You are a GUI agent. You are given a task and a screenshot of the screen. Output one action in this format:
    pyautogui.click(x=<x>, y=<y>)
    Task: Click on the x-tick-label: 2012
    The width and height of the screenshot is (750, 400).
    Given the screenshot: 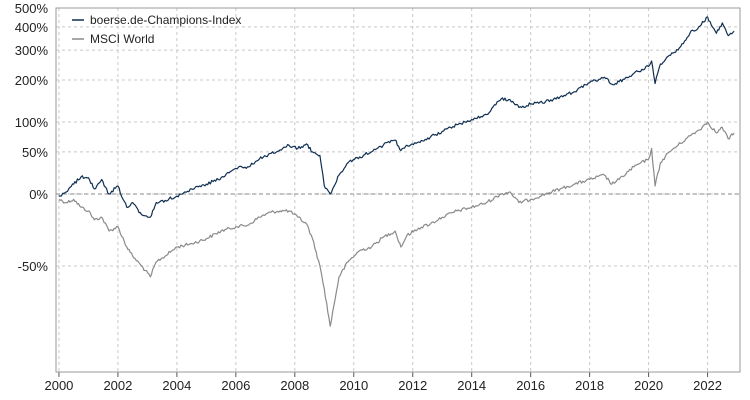 What is the action you would take?
    pyautogui.click(x=412, y=385)
    